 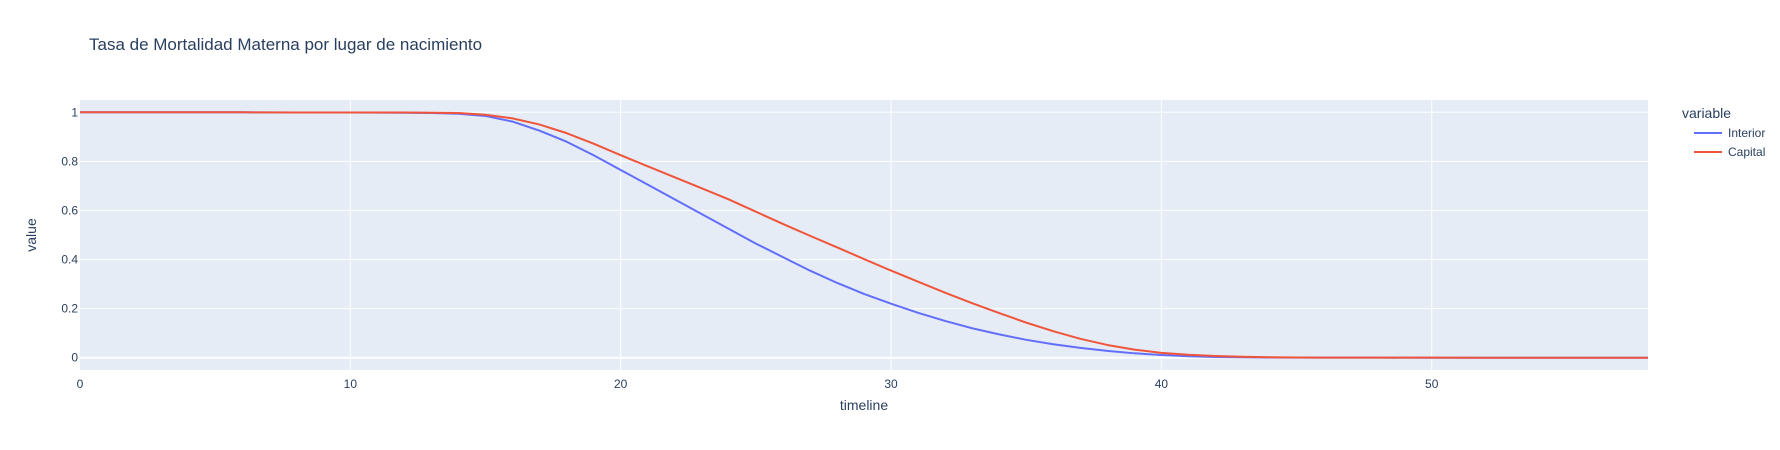 I want to click on x-tick-label: 50, so click(x=1432, y=384).